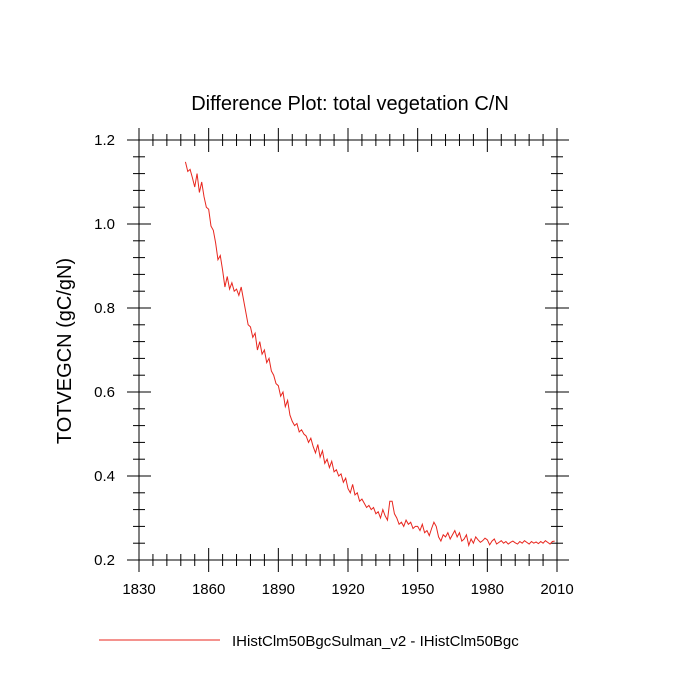 Image resolution: width=700 pixels, height=700 pixels. What do you see at coordinates (208, 589) in the screenshot?
I see `x-tick-label: 1860` at bounding box center [208, 589].